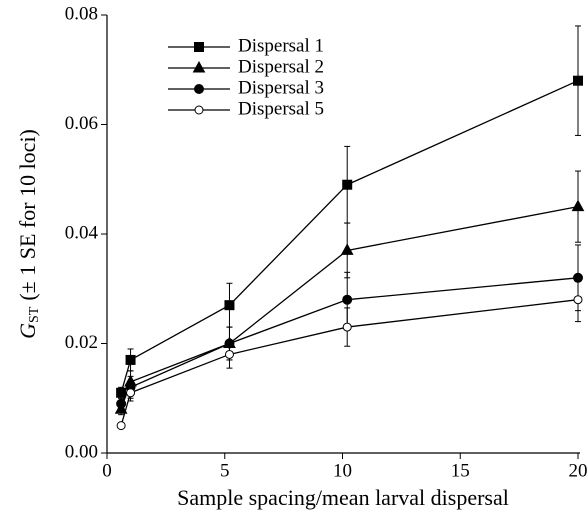  What do you see at coordinates (281, 45) in the screenshot?
I see `legend-label: Dispersal 1` at bounding box center [281, 45].